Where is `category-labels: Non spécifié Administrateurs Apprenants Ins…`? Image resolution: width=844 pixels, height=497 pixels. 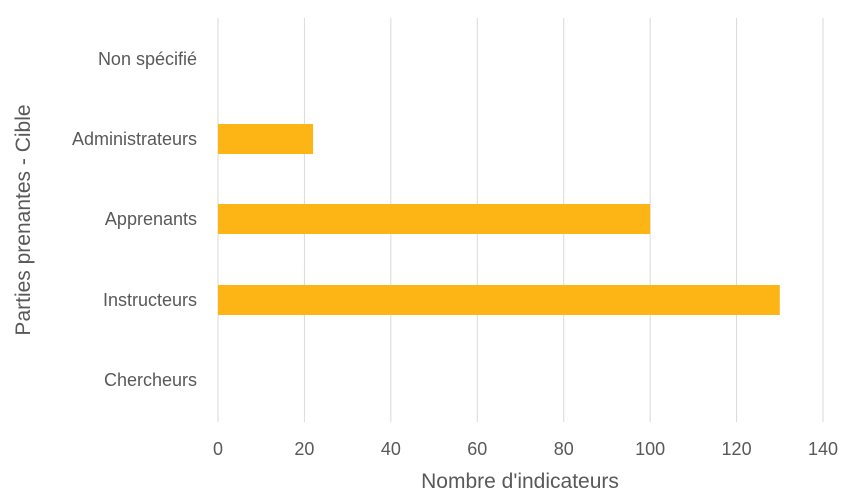
category-labels: Non spécifié Administrateurs Apprenants Ins… is located at coordinates (134, 219).